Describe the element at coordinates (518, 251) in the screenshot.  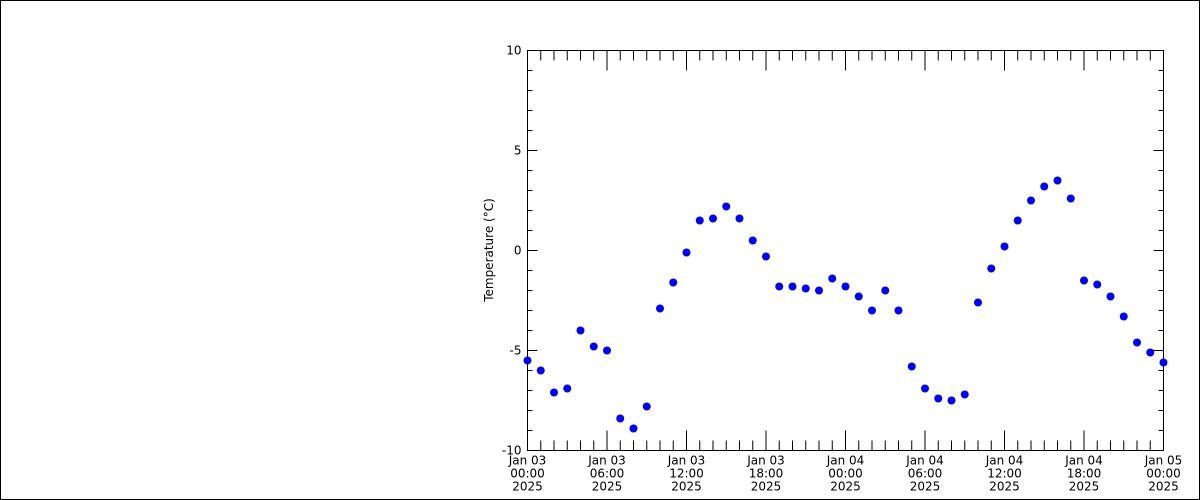
I see `y-tick-label: 0` at that location.